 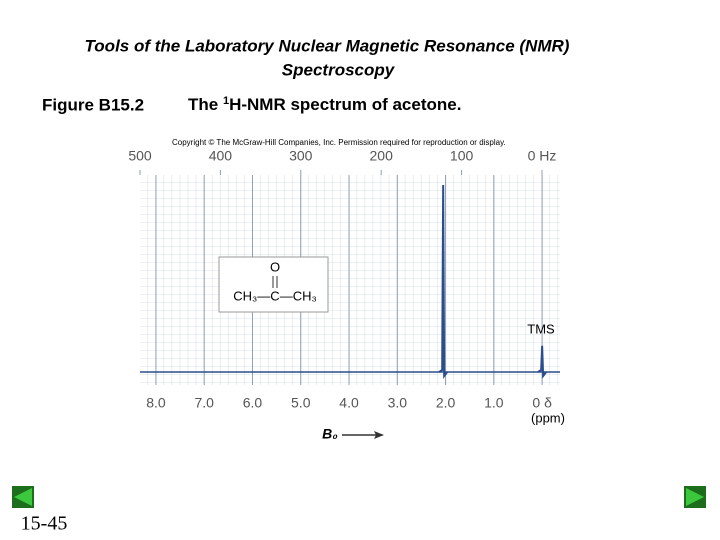 I want to click on x2-tick-label: 500, so click(x=140, y=156).